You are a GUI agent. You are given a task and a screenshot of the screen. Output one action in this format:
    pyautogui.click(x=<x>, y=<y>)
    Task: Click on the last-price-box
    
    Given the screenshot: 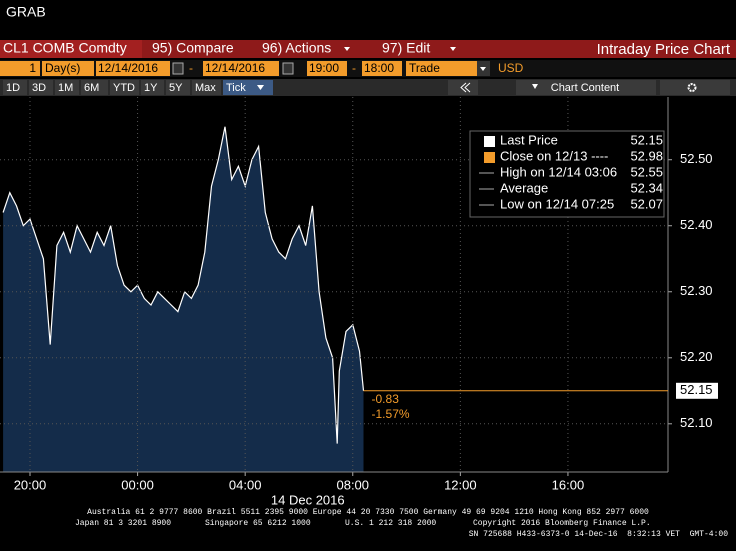 What is the action you would take?
    pyautogui.click(x=697, y=390)
    